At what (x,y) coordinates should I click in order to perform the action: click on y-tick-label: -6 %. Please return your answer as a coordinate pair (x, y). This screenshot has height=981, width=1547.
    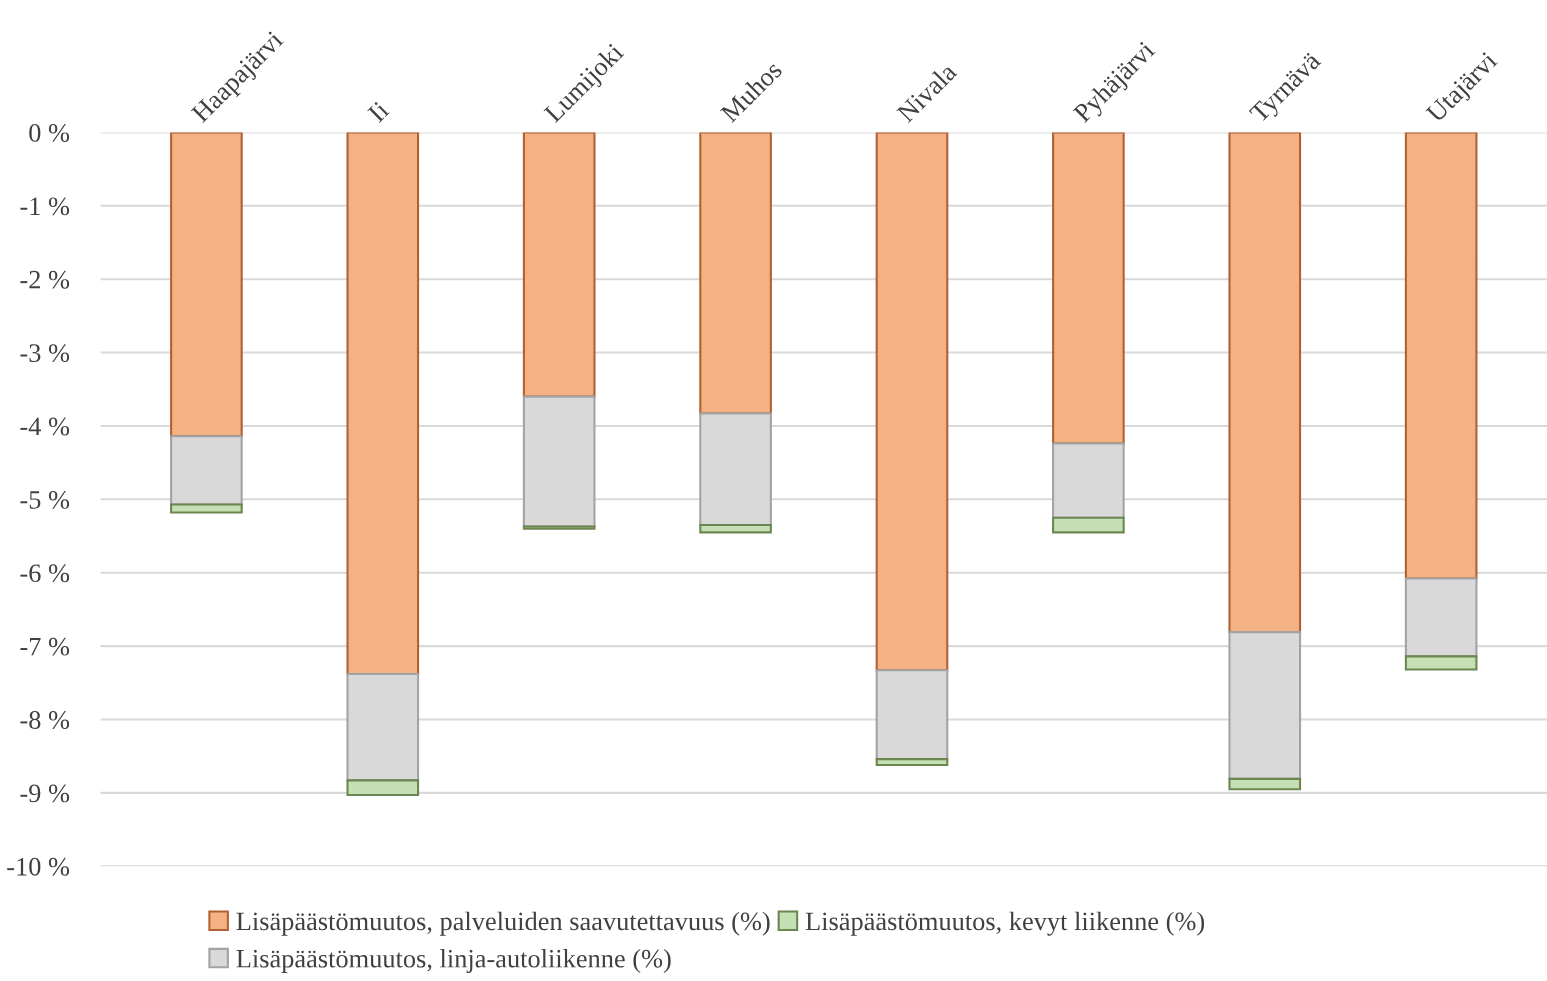
    Looking at the image, I should click on (45, 573).